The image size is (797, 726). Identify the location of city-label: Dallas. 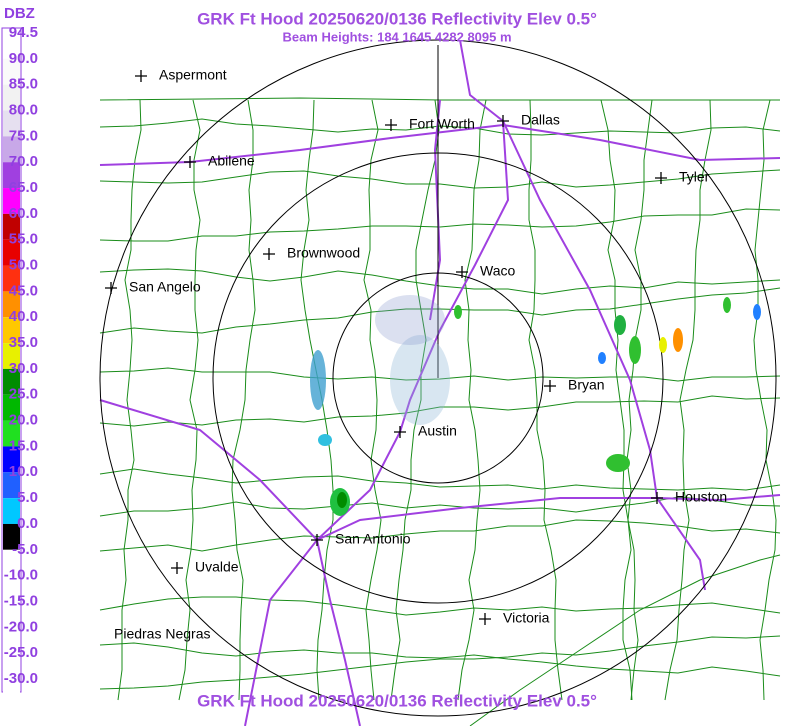
(540, 120).